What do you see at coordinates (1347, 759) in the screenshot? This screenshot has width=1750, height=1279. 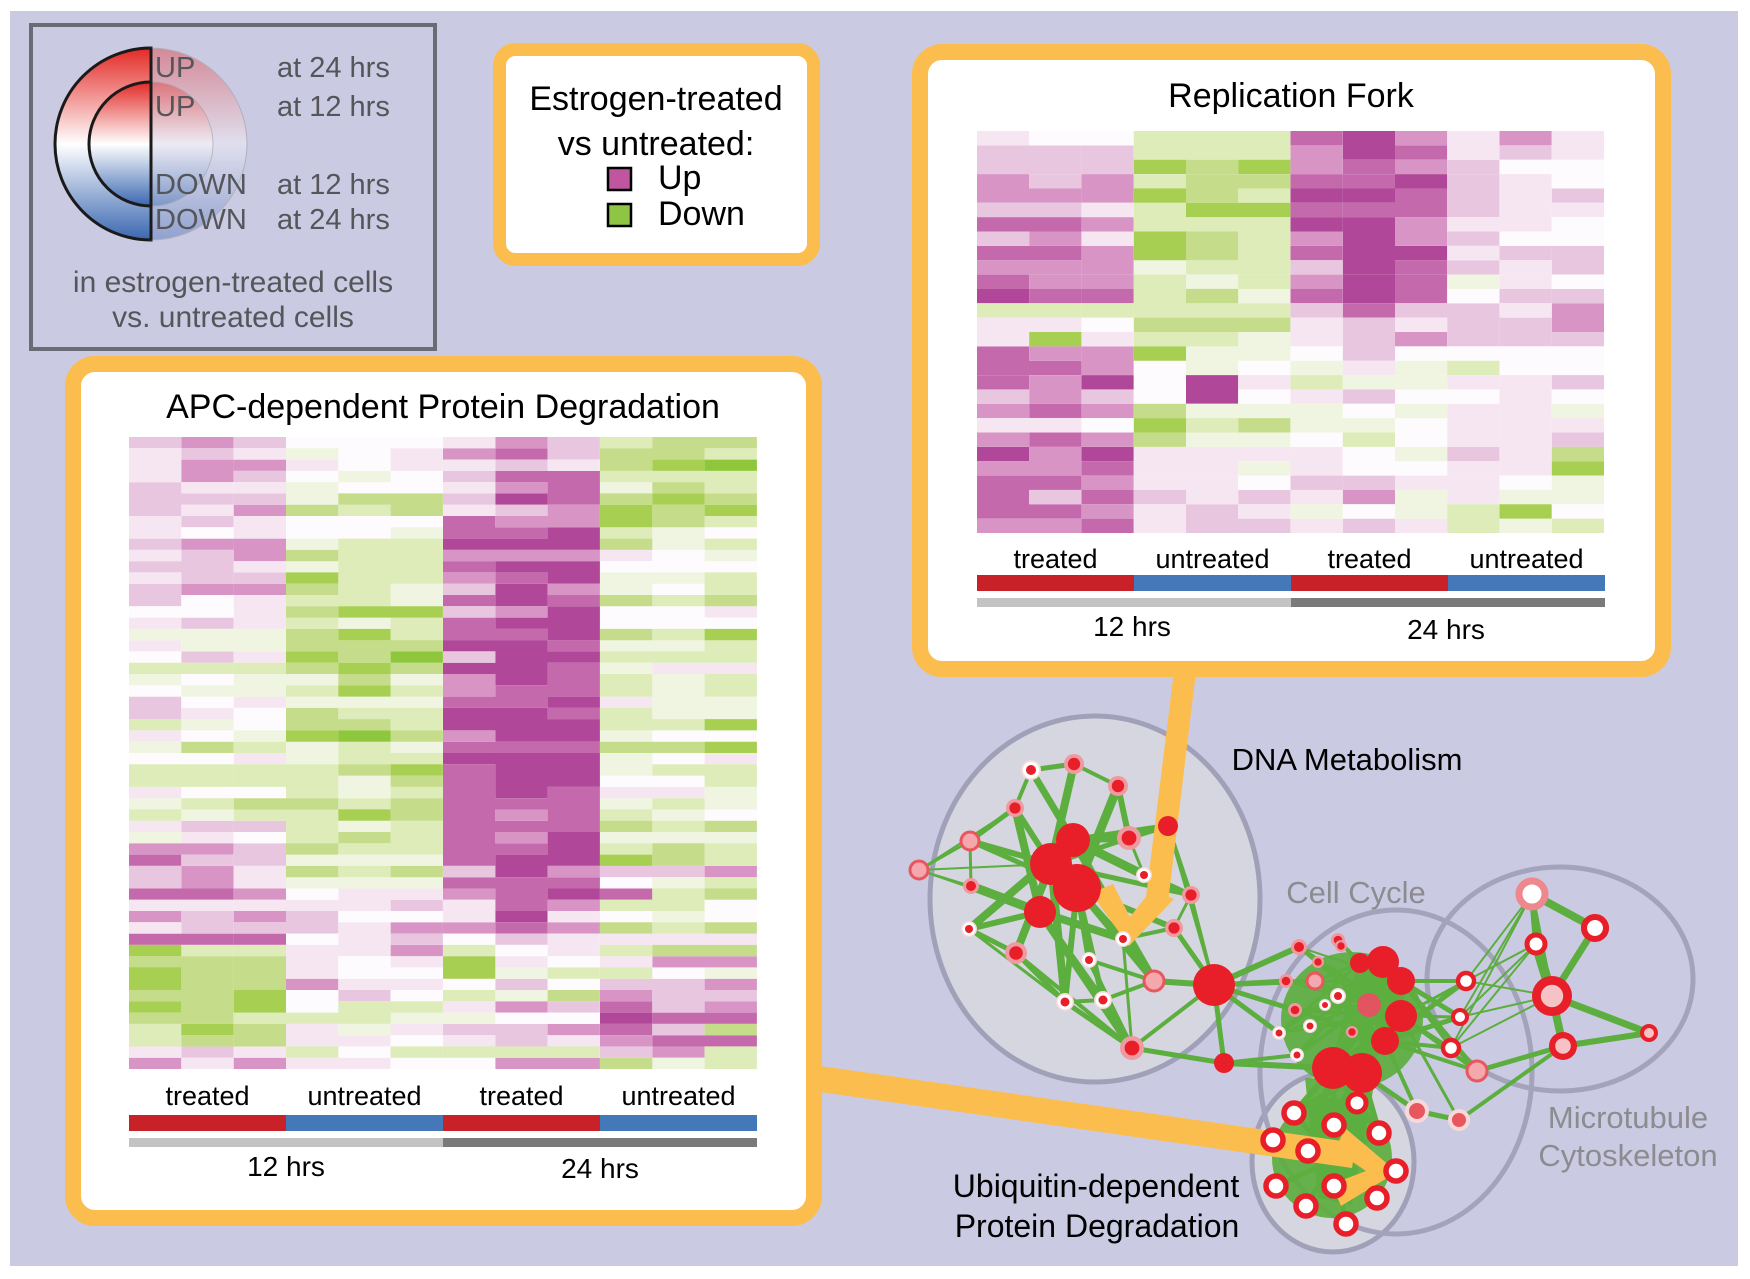 I see `svg-text: DNA Metabolism` at bounding box center [1347, 759].